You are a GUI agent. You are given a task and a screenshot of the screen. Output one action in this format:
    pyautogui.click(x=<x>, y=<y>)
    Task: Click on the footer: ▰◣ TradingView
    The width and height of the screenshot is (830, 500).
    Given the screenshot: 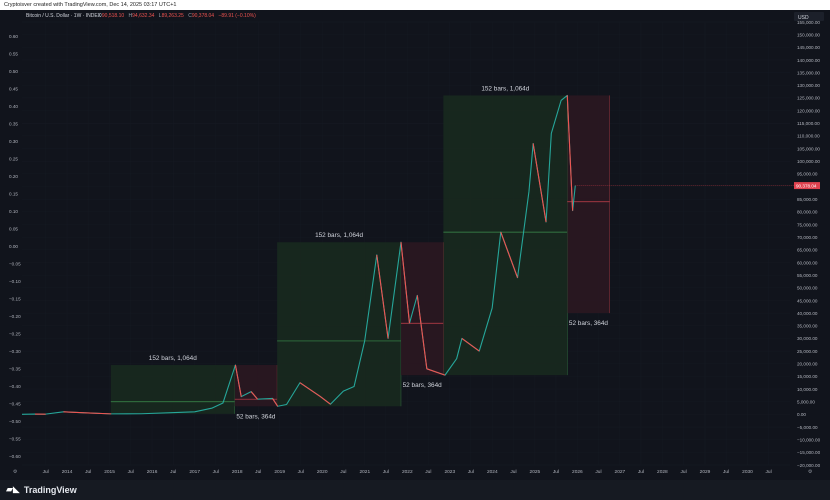 What is the action you would take?
    pyautogui.click(x=415, y=490)
    